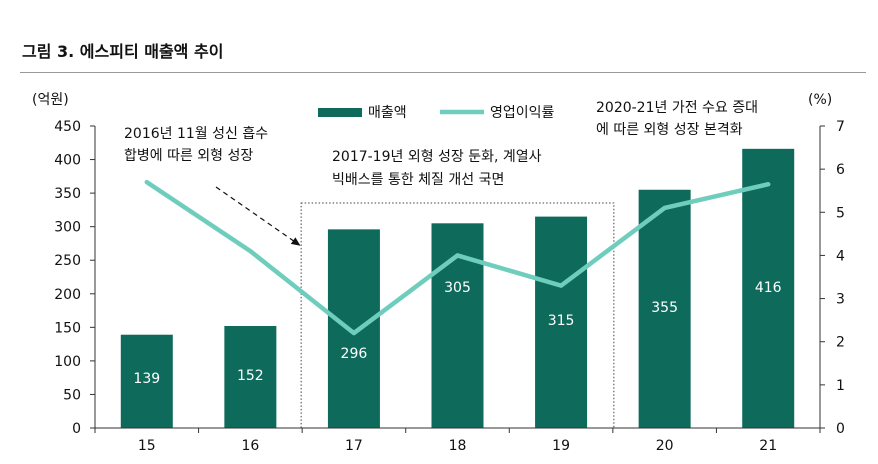 This screenshot has width=878, height=464. Describe the element at coordinates (768, 446) in the screenshot. I see `x-tick-label: 21` at that location.